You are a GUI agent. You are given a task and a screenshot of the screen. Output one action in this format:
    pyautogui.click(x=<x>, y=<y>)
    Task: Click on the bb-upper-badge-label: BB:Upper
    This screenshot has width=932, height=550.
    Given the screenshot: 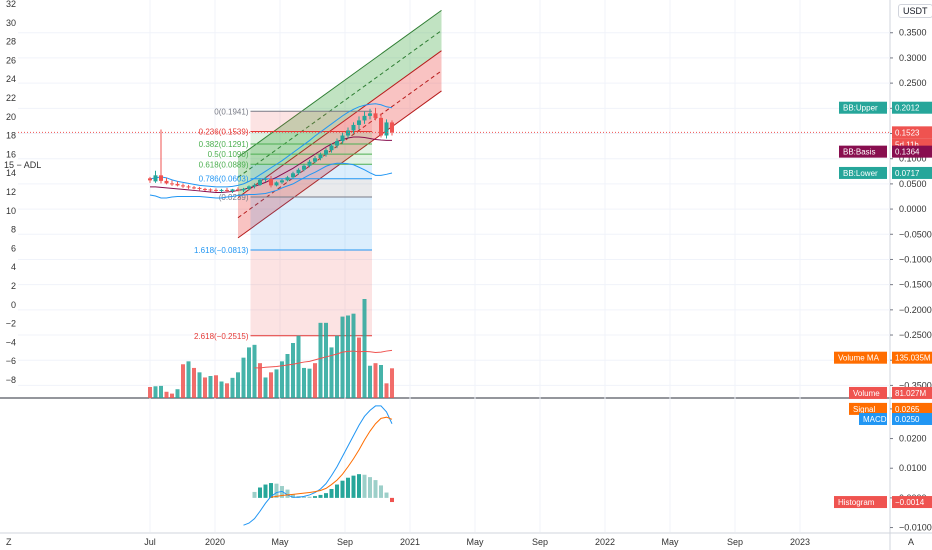 What is the action you would take?
    pyautogui.click(x=860, y=108)
    